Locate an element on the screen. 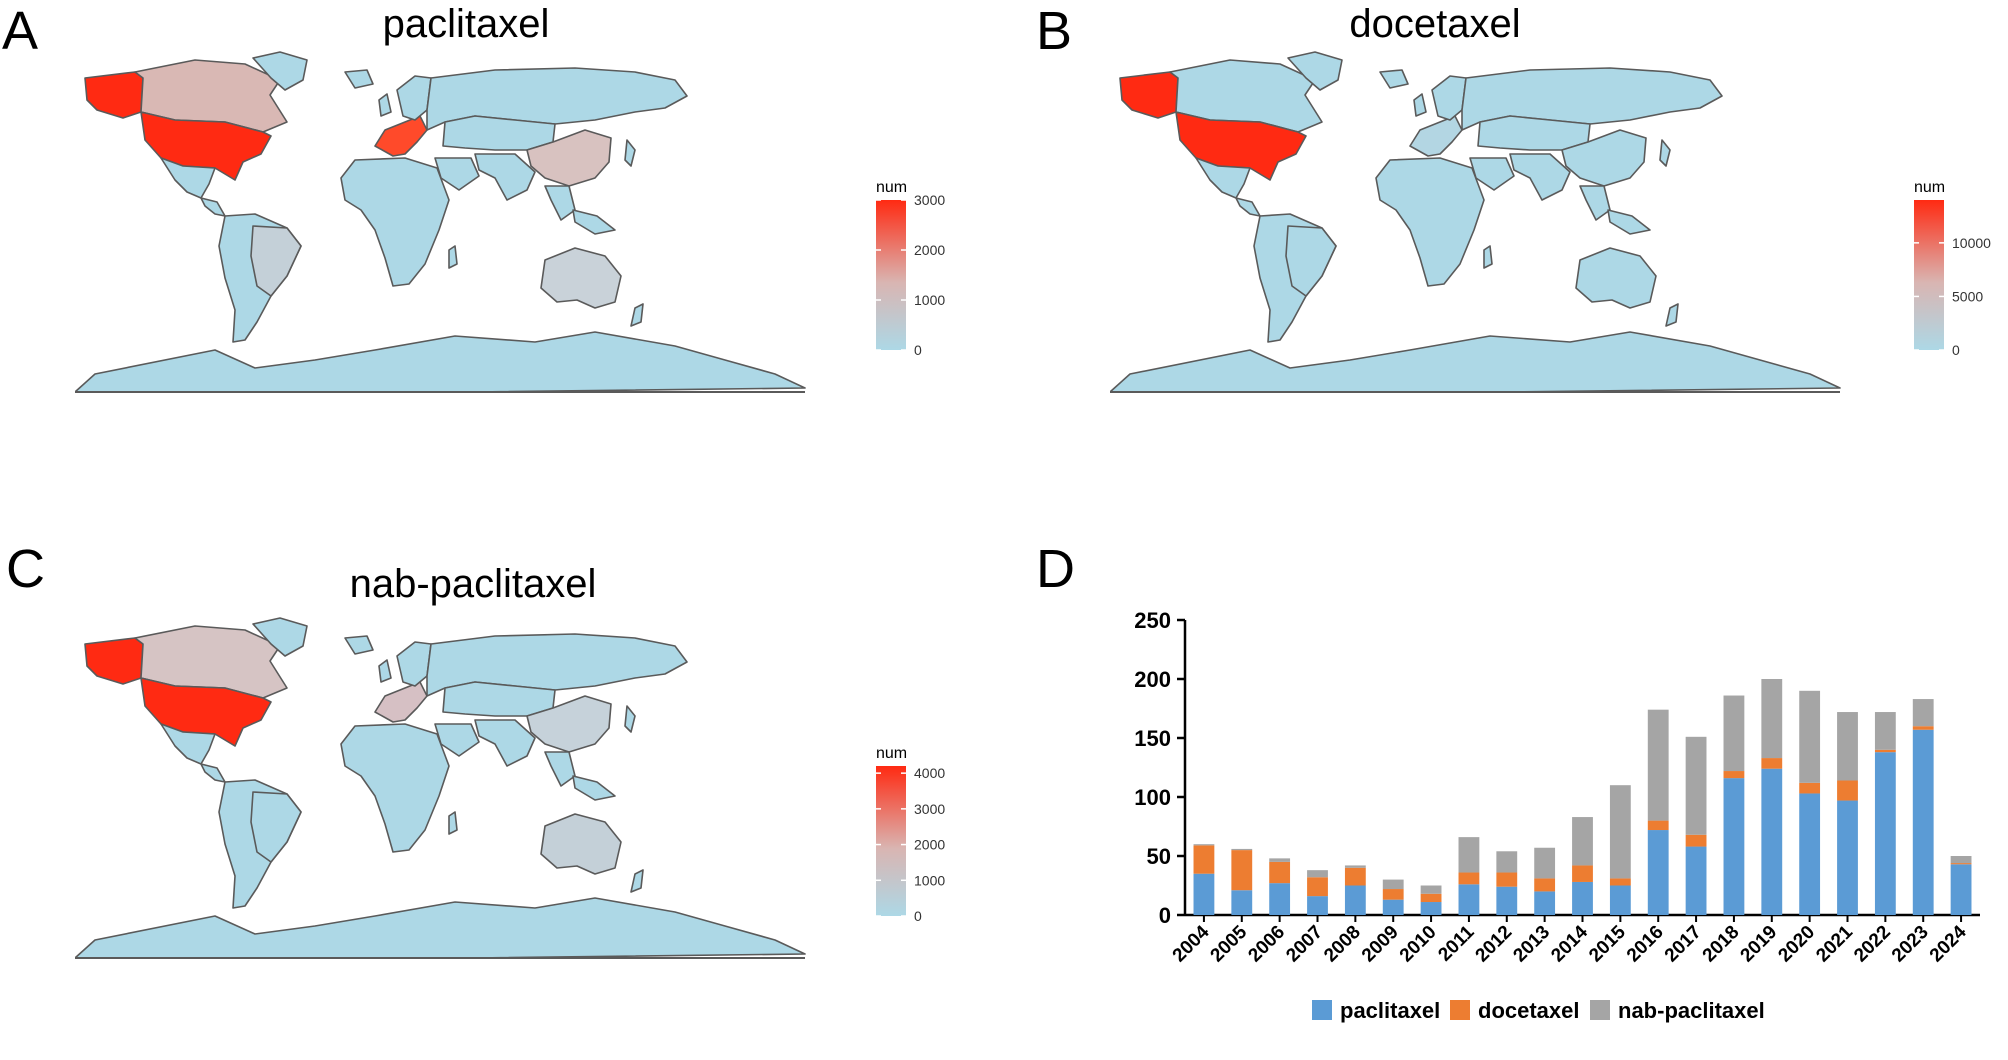  panel-letter: A is located at coordinates (20, 31).